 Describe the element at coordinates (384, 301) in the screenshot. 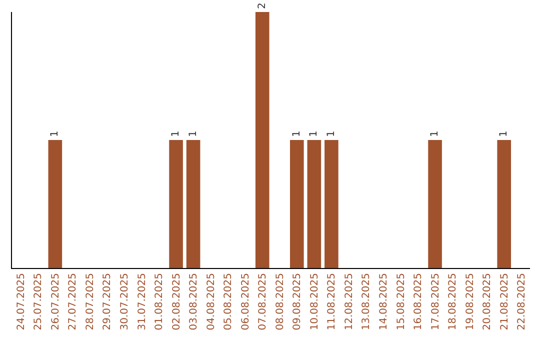

I see `x-tick-label: 14.08.2025` at that location.